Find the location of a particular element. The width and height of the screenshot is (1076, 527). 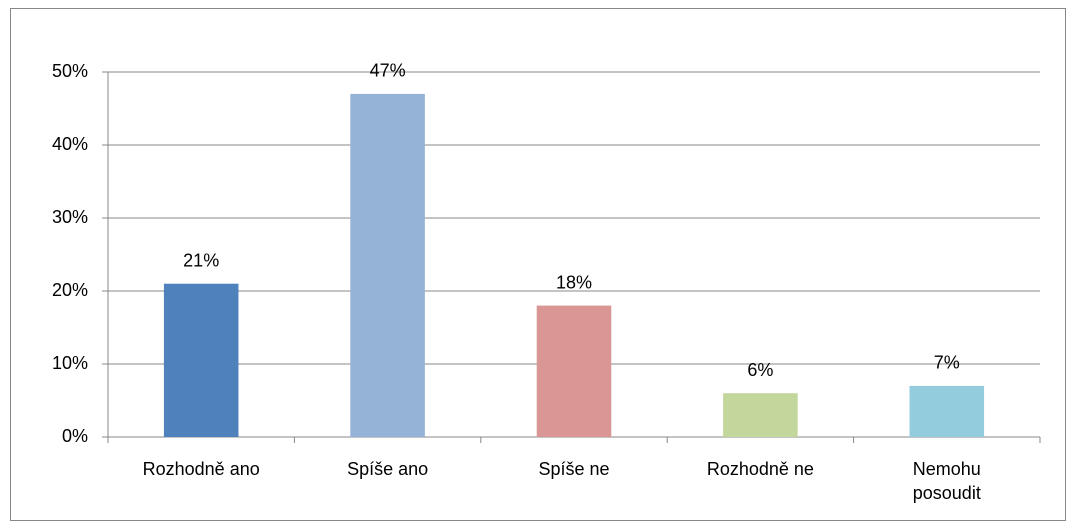

x-tick-label: Spíše ano is located at coordinates (388, 469).